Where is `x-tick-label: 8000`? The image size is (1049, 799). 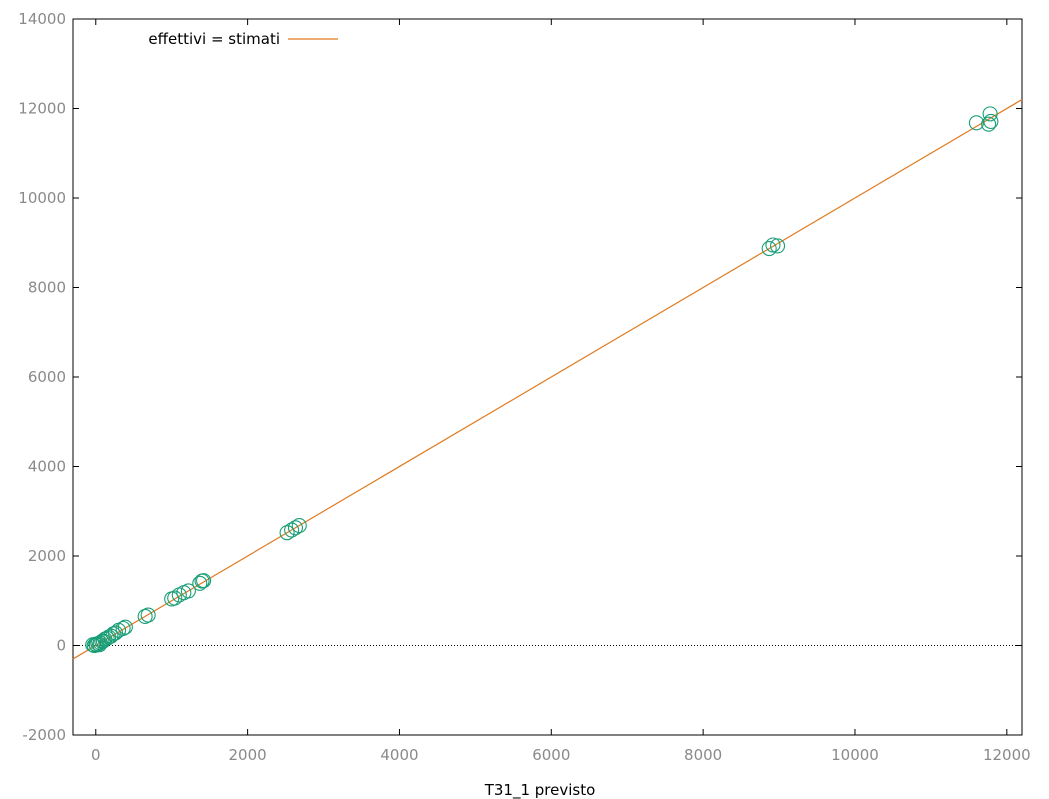 x-tick-label: 8000 is located at coordinates (703, 755).